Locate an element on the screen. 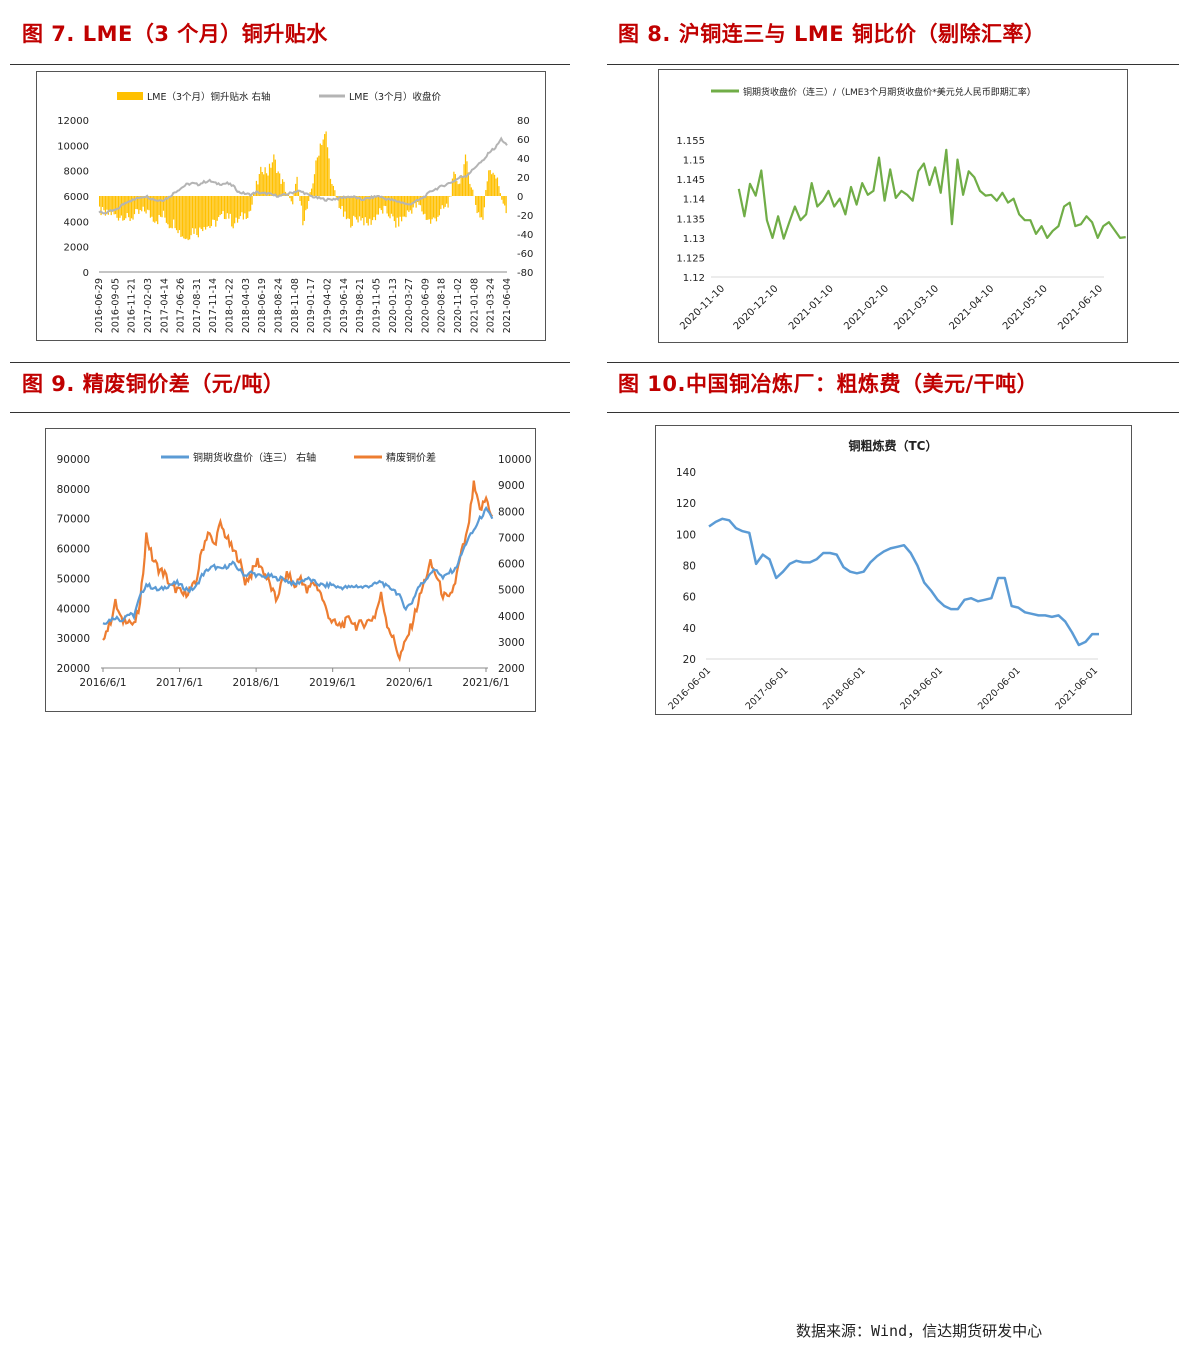 The image size is (1191, 1358). fig8-y-tick-label: 1.15 is located at coordinates (694, 161).